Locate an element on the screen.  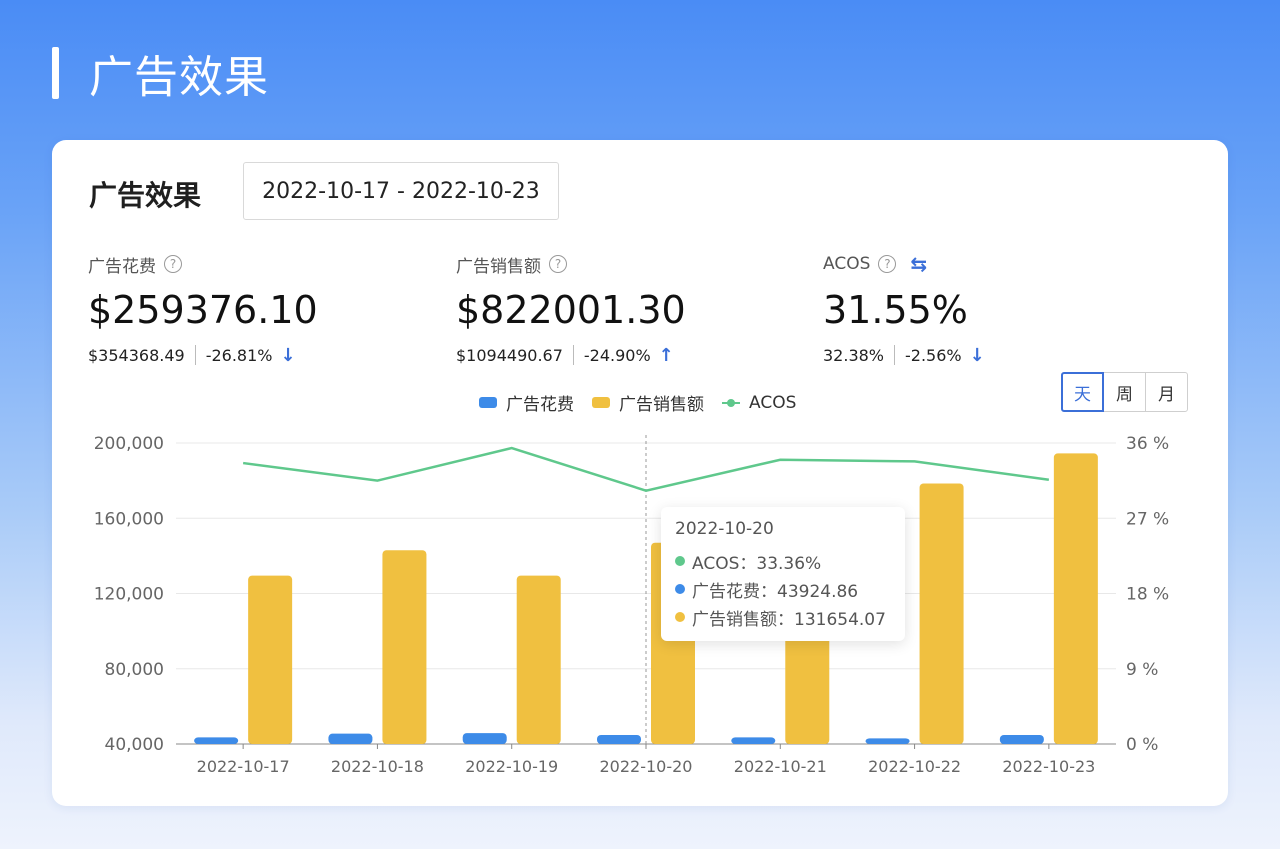
y-right-tick-label: 27 % is located at coordinates (1147, 519).